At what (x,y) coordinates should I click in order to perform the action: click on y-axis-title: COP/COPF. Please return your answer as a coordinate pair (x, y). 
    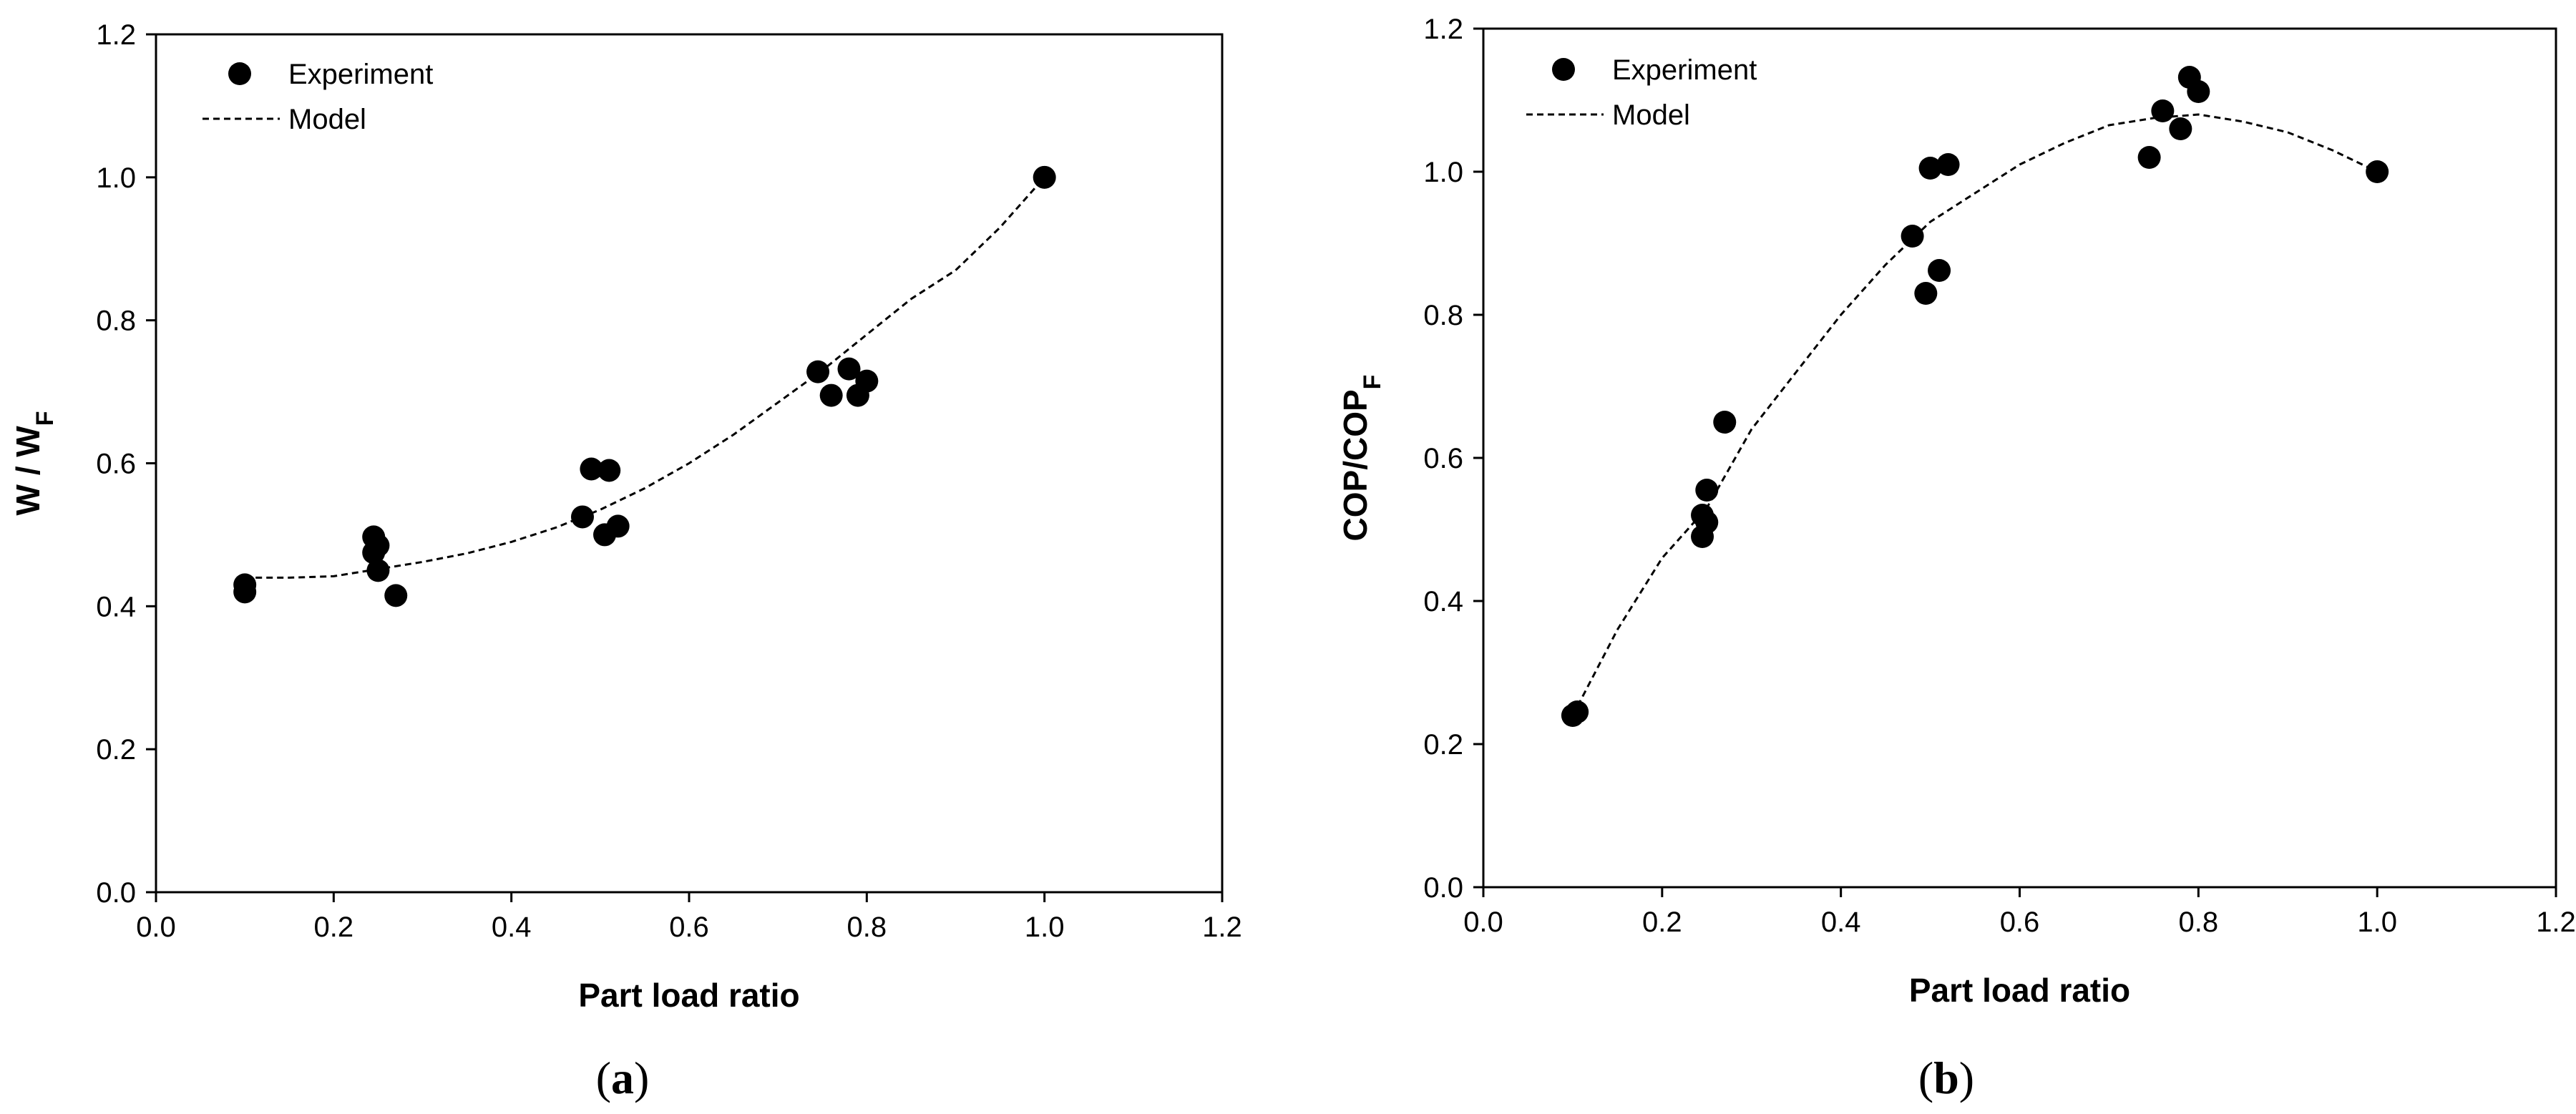
    Looking at the image, I should click on (1361, 458).